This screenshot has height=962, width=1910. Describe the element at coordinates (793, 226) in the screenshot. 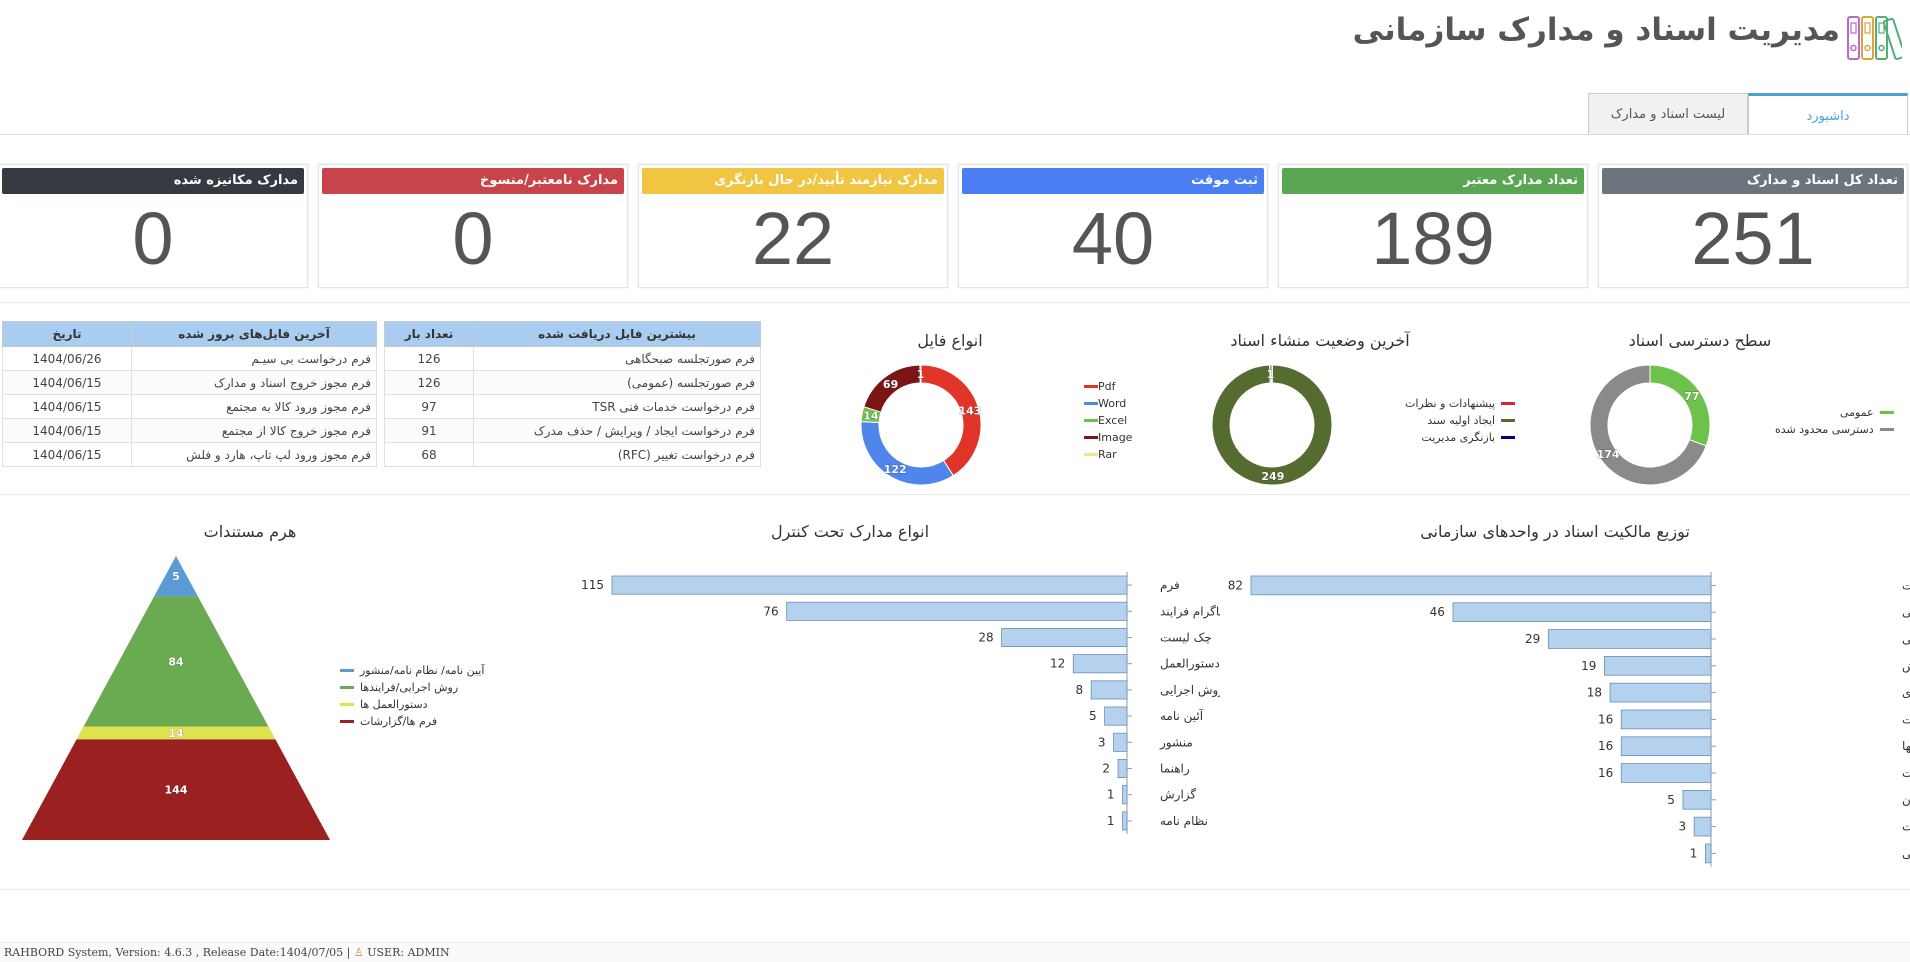

I see `stat-card: مدارک نیازمند تأیید/در حال بازنگری 22` at that location.